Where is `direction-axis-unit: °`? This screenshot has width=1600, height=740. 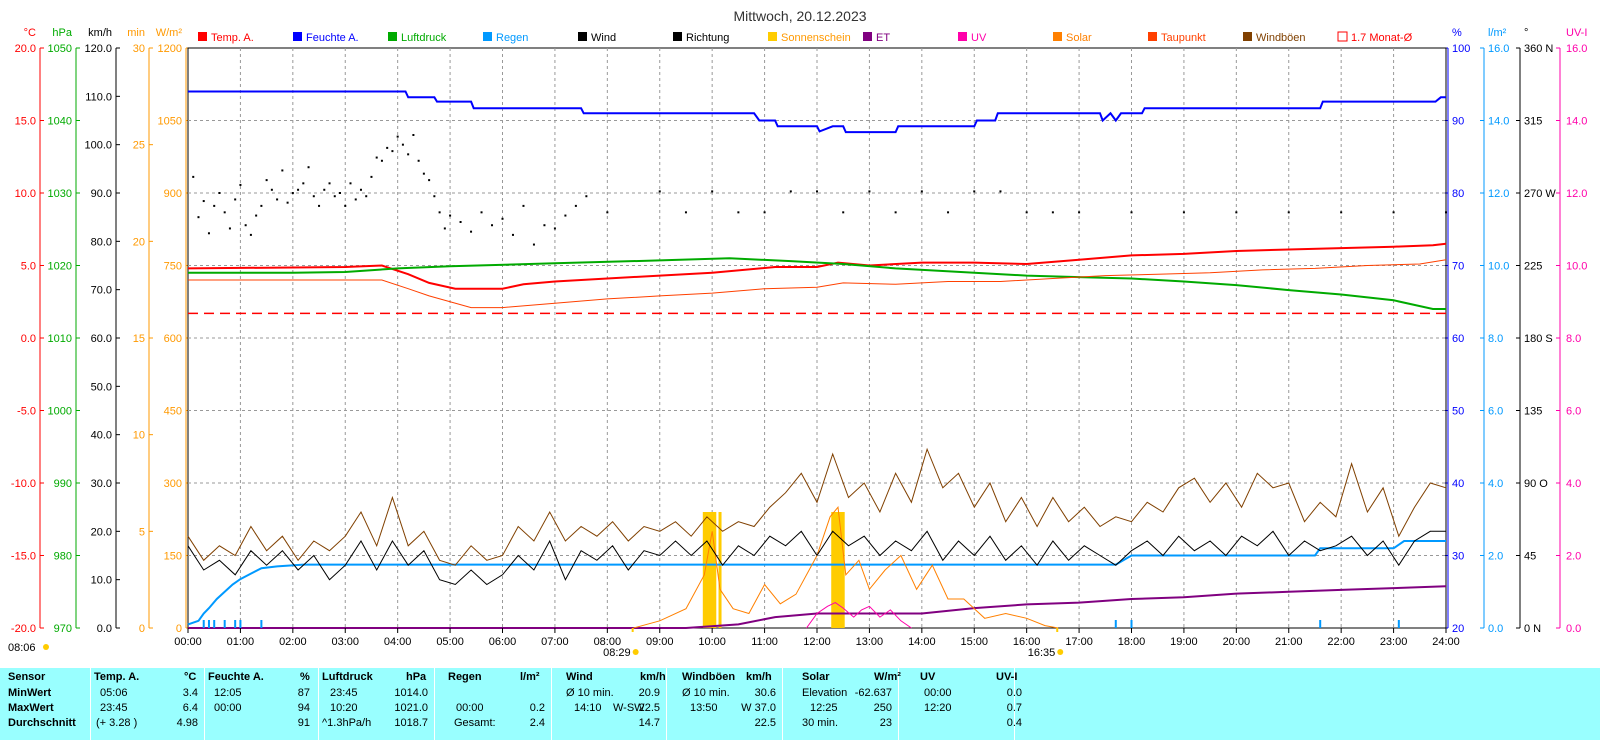
direction-axis-unit: ° is located at coordinates (1526, 33).